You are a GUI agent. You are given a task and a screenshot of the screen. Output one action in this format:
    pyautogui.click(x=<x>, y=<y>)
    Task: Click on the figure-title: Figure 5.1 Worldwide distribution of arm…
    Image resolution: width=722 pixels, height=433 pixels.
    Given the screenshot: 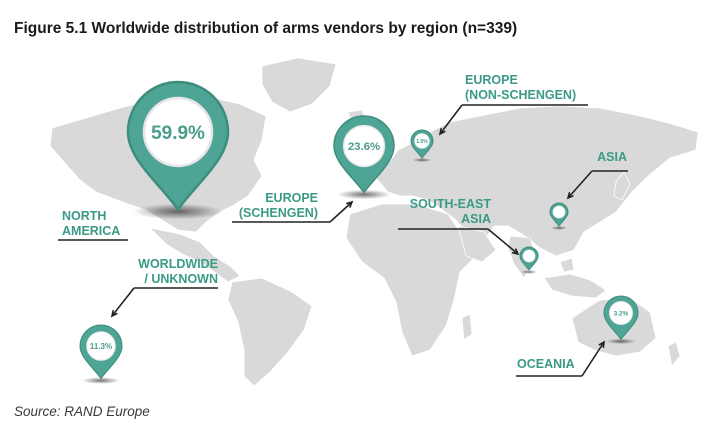 What is the action you would take?
    pyautogui.click(x=266, y=28)
    